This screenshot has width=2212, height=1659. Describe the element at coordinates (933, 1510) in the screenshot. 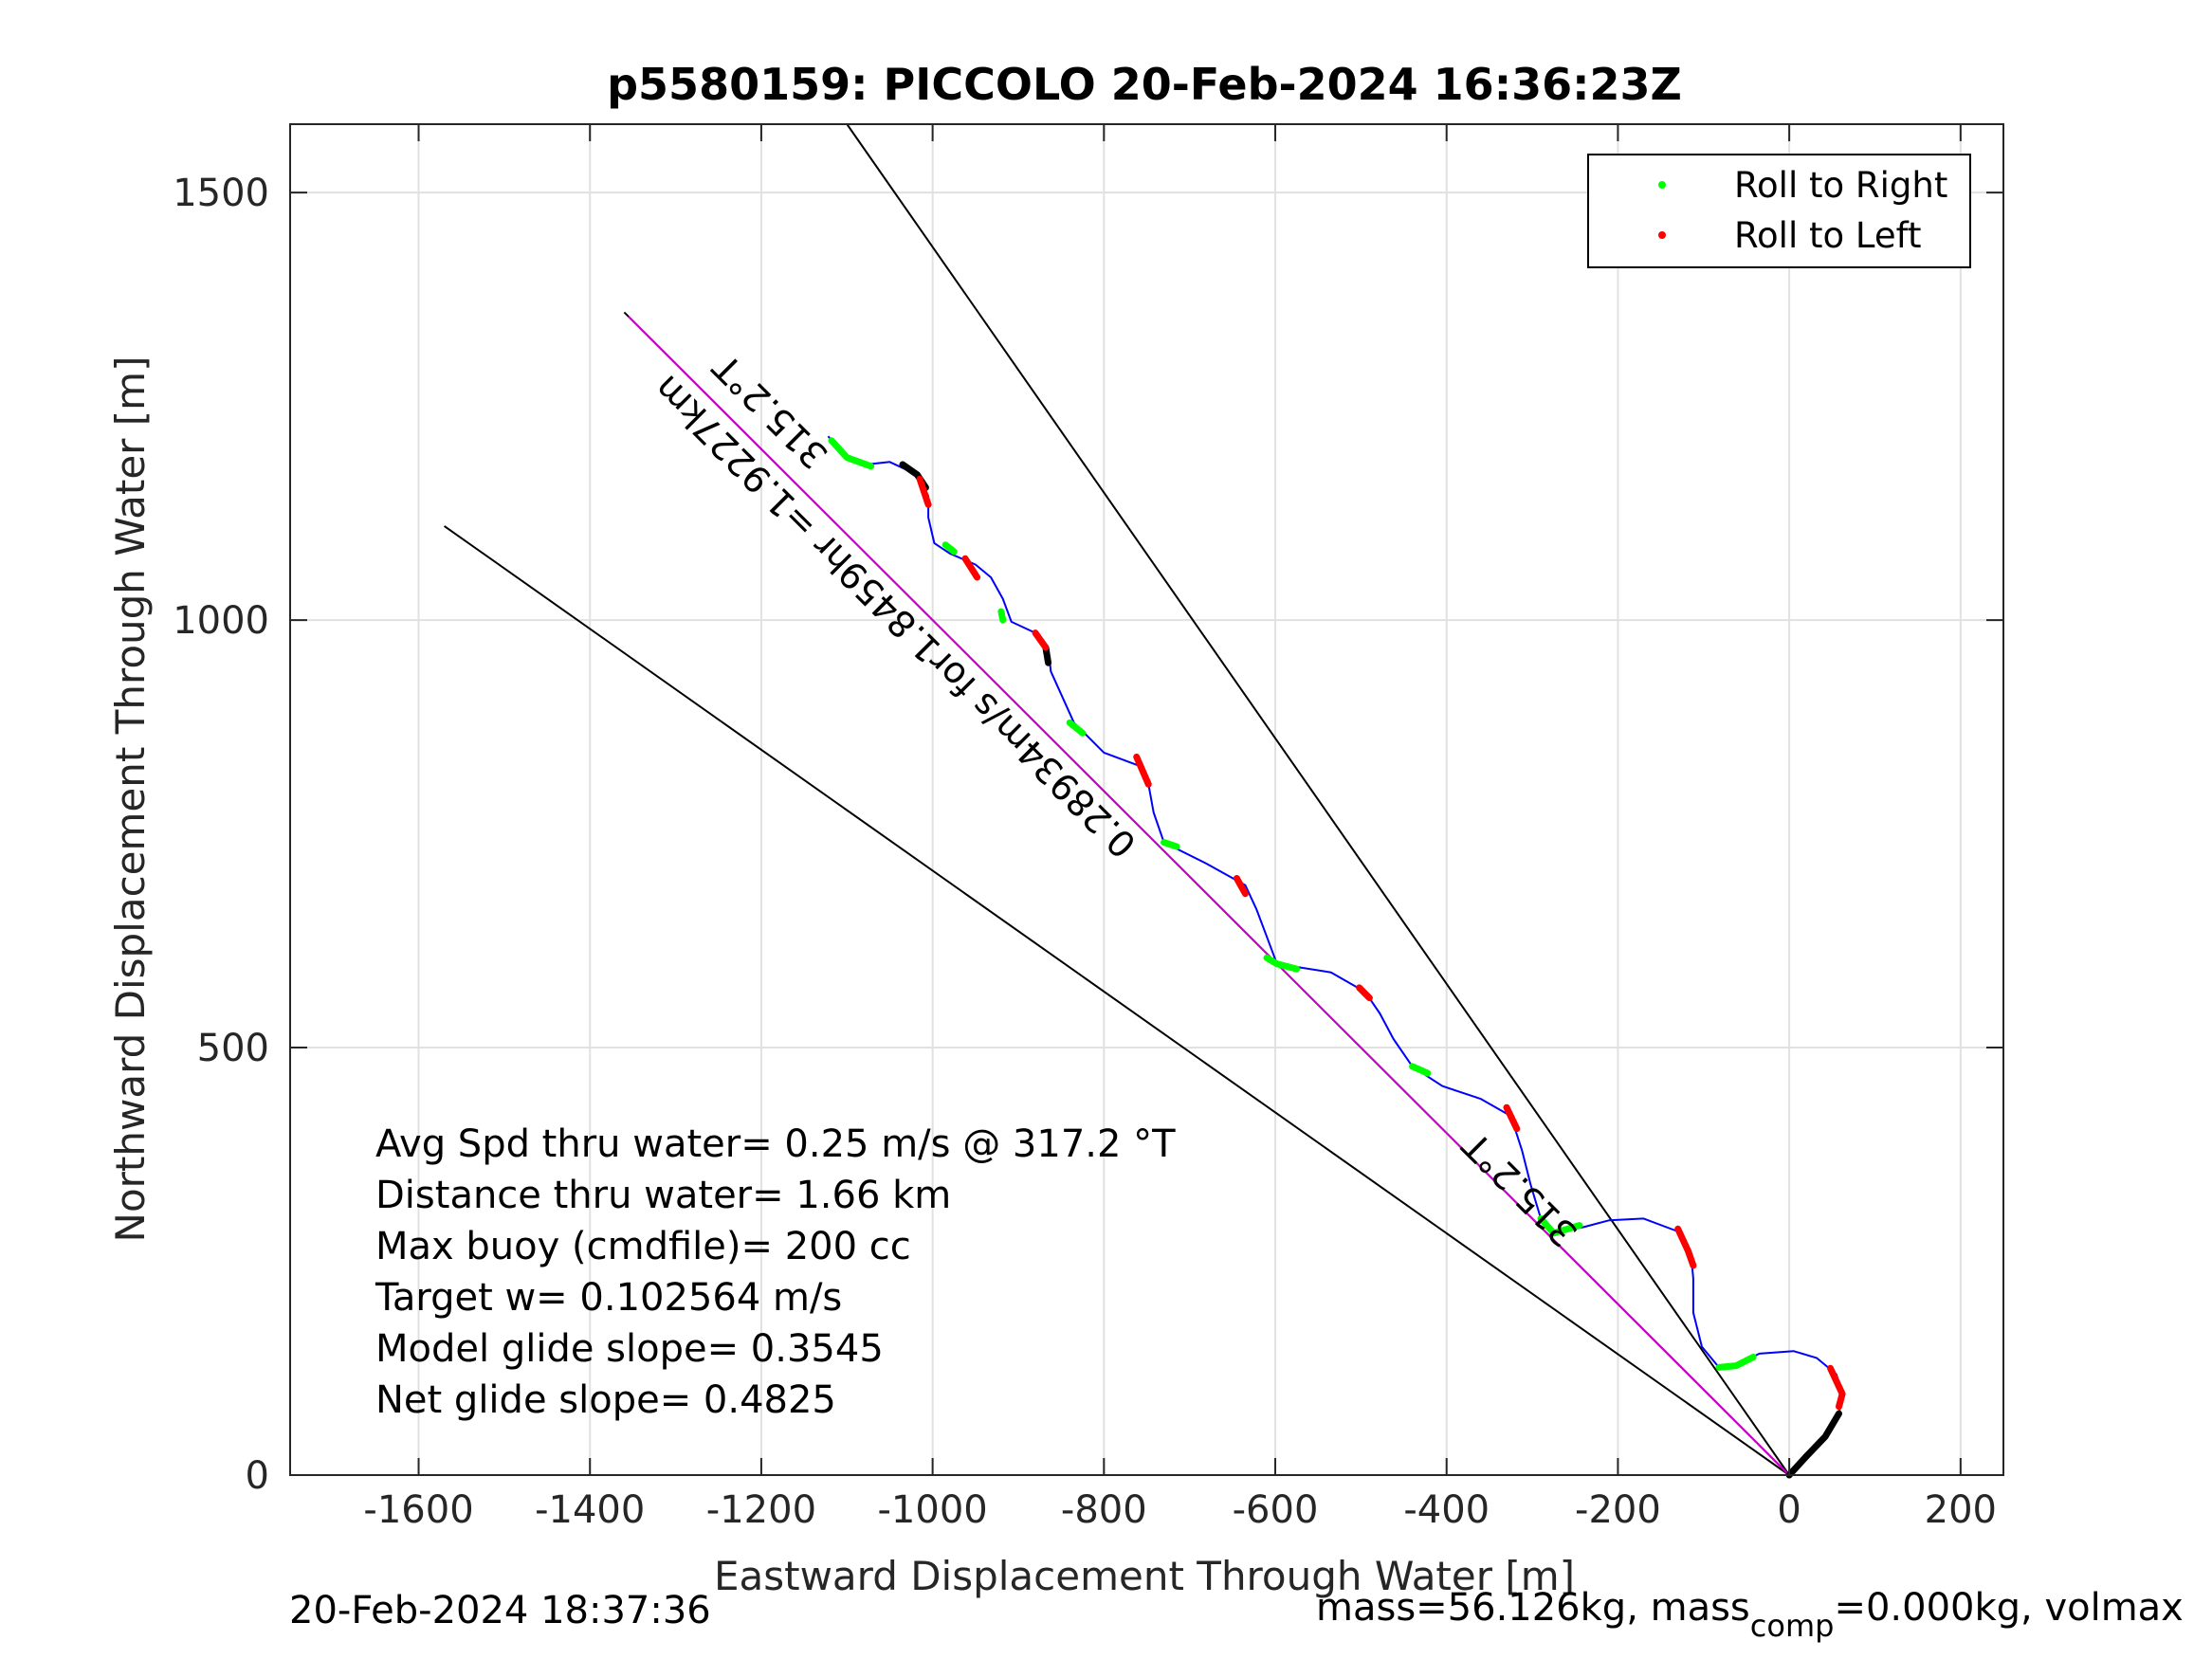

I see `x-tick-label: -1000` at that location.